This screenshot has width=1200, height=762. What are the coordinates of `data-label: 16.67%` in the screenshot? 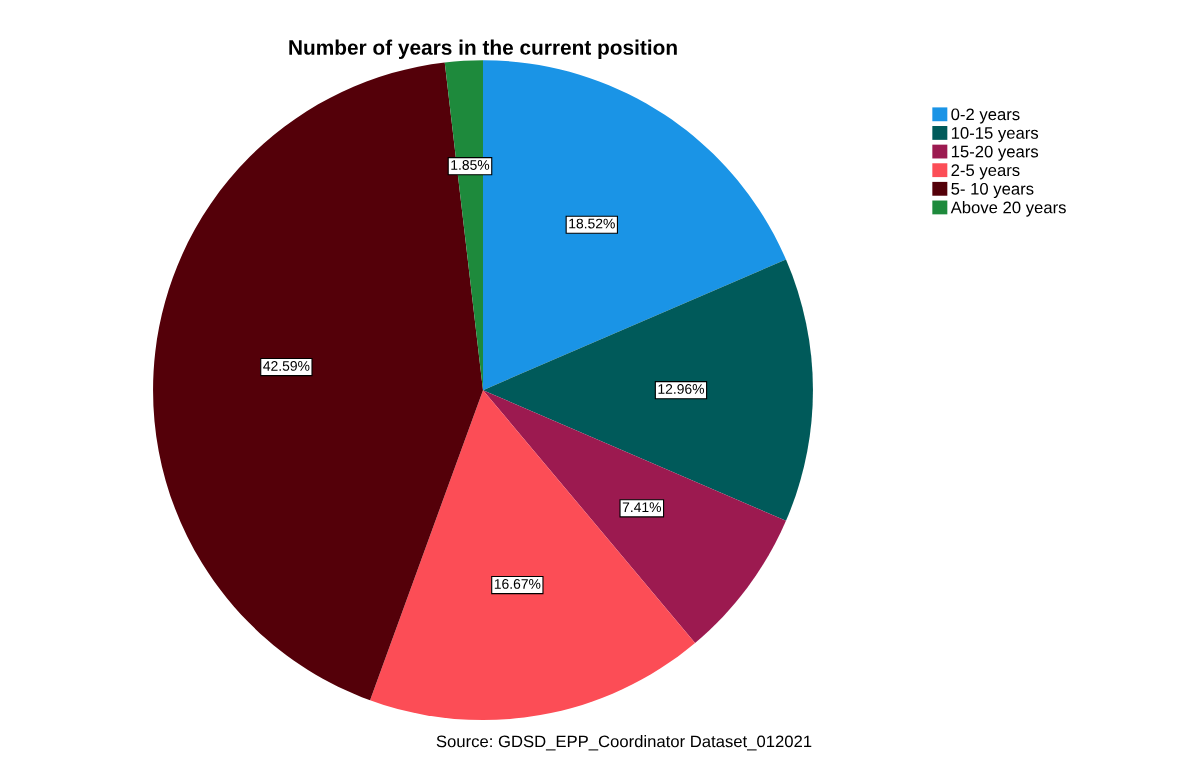 It's located at (517, 584).